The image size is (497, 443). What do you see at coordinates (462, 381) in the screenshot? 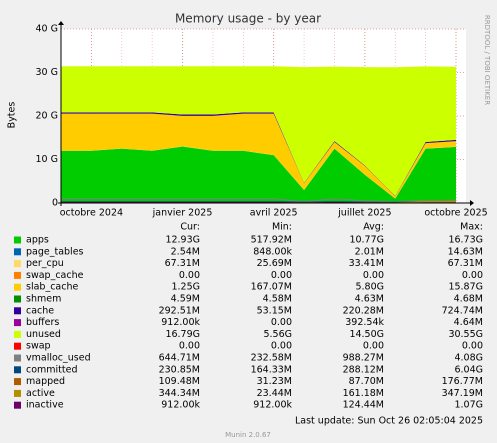
I see `legend-stat: 176.77M` at bounding box center [462, 381].